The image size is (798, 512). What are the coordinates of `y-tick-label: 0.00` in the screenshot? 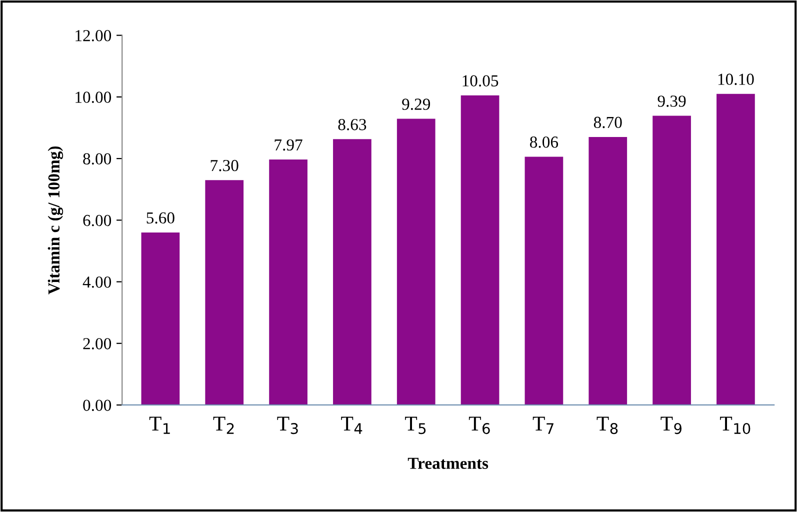 It's located at (97, 406).